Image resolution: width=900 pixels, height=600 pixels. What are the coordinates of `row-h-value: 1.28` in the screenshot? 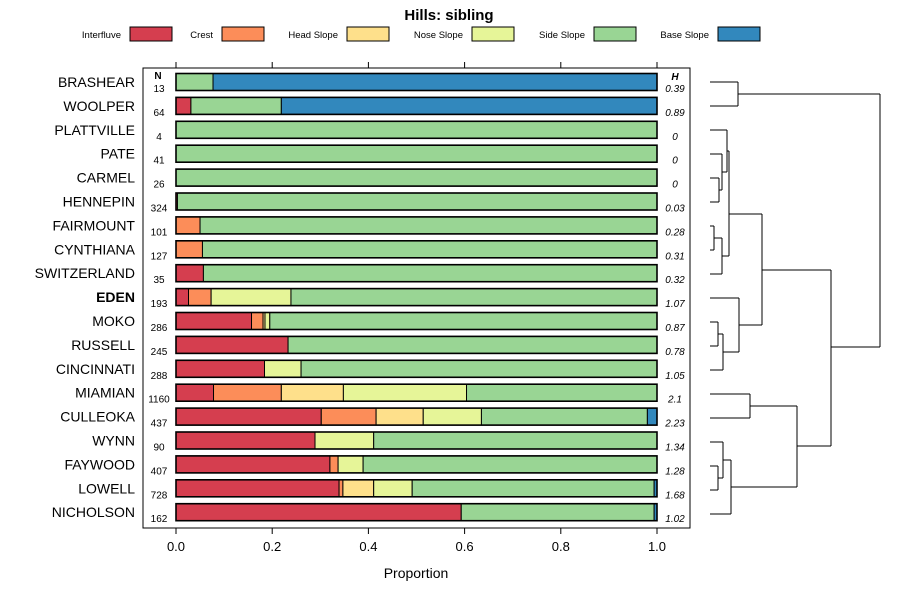 It's located at (675, 471).